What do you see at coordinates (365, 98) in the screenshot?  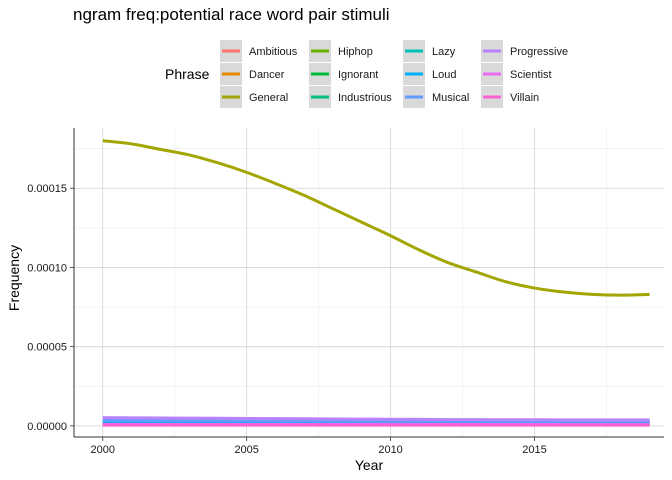 I see `legend-label: Industrious` at bounding box center [365, 98].